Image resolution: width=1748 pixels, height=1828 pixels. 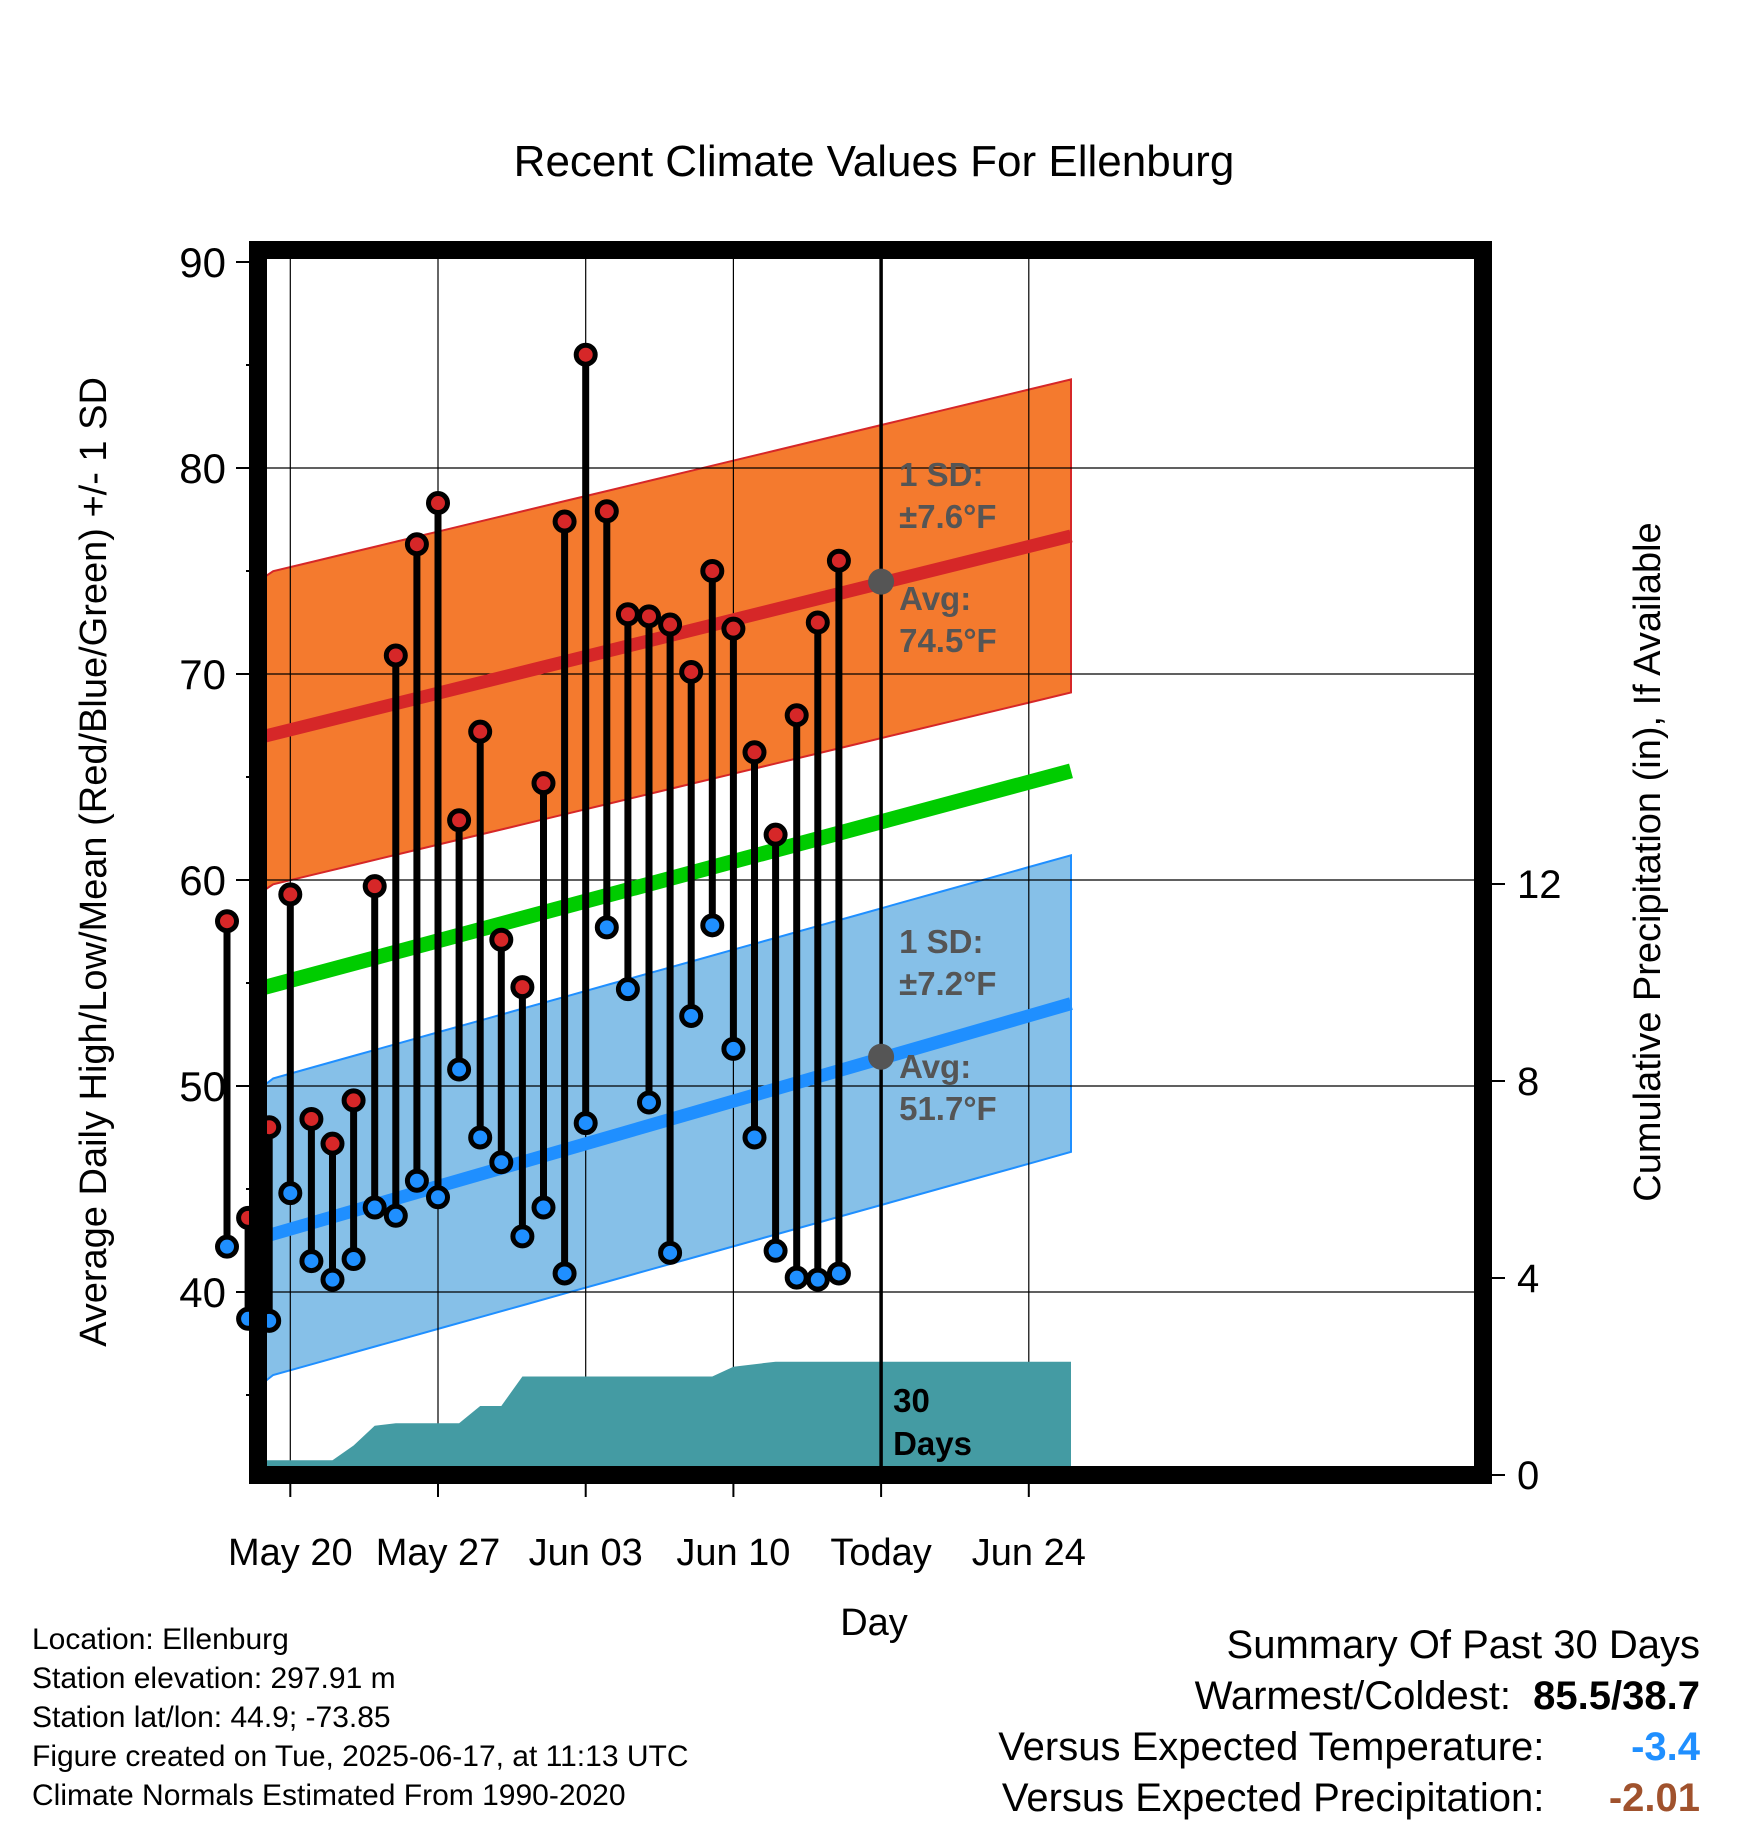 I want to click on xtick-label-0: May 20, so click(x=290, y=1553).